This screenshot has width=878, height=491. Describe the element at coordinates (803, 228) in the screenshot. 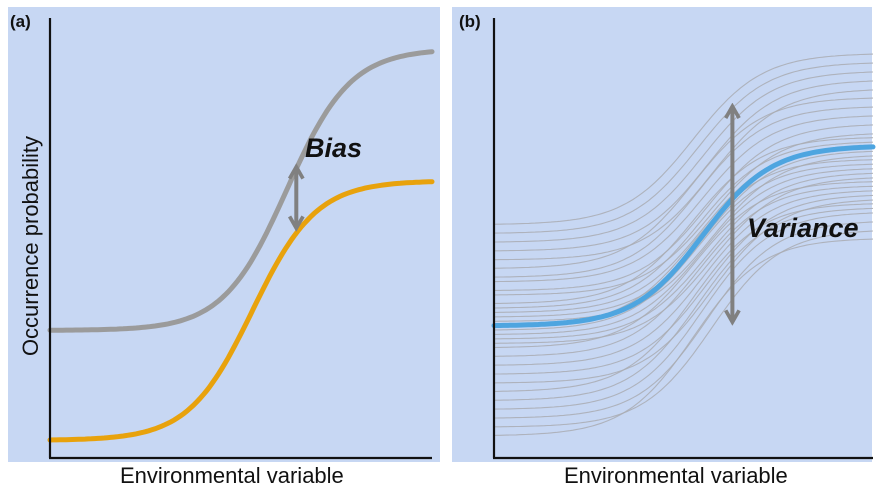

I see `variance-annotation: Variance` at that location.